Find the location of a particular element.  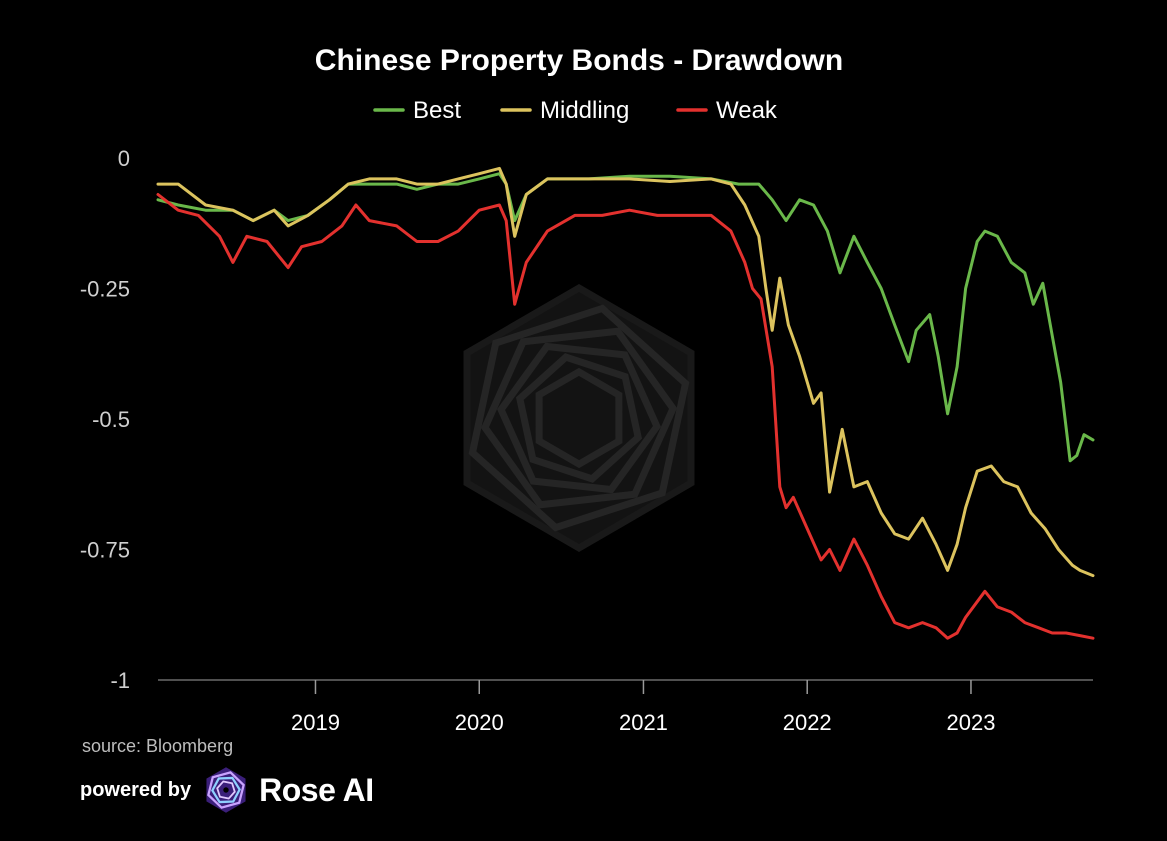

y-tick-label-2: -0.5 is located at coordinates (111, 419).